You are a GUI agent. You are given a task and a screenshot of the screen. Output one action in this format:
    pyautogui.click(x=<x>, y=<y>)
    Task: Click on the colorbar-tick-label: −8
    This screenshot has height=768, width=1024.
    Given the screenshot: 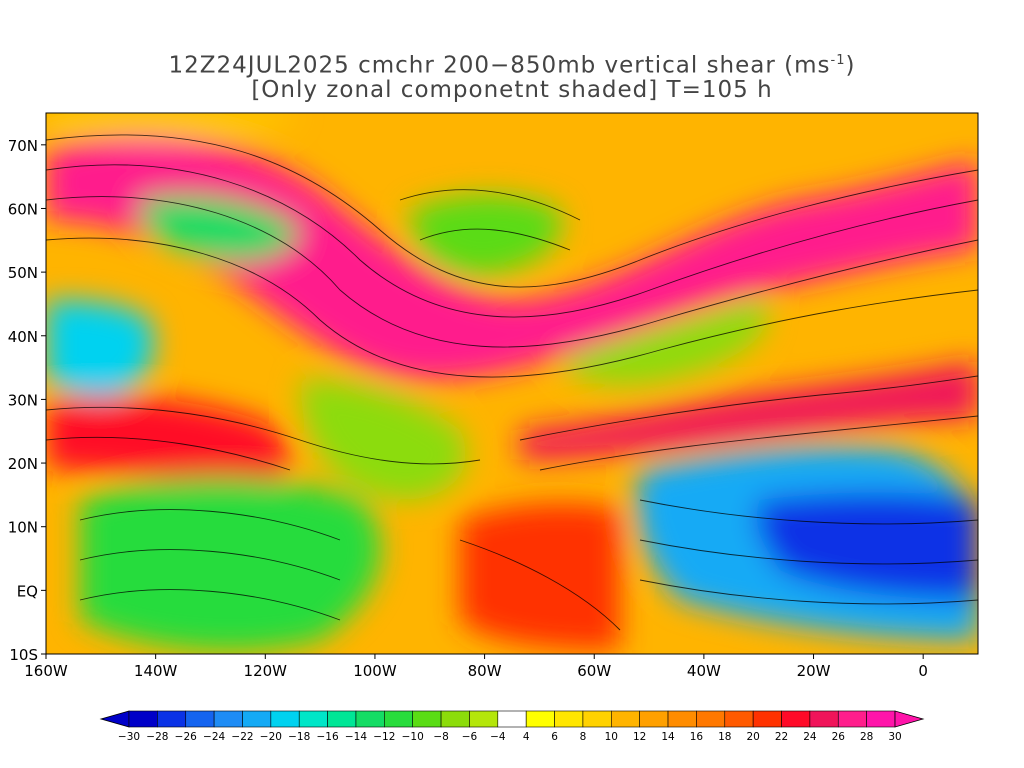 What is the action you would take?
    pyautogui.click(x=440, y=737)
    